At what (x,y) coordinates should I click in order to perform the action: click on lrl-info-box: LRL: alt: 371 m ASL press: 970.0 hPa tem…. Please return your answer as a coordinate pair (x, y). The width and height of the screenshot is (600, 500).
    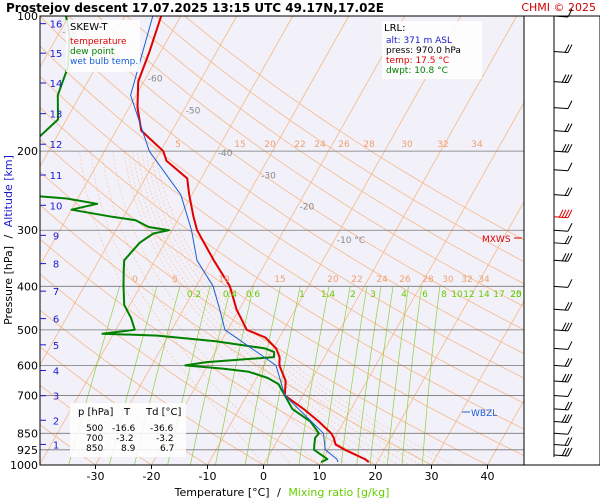
    Looking at the image, I should click on (432, 50).